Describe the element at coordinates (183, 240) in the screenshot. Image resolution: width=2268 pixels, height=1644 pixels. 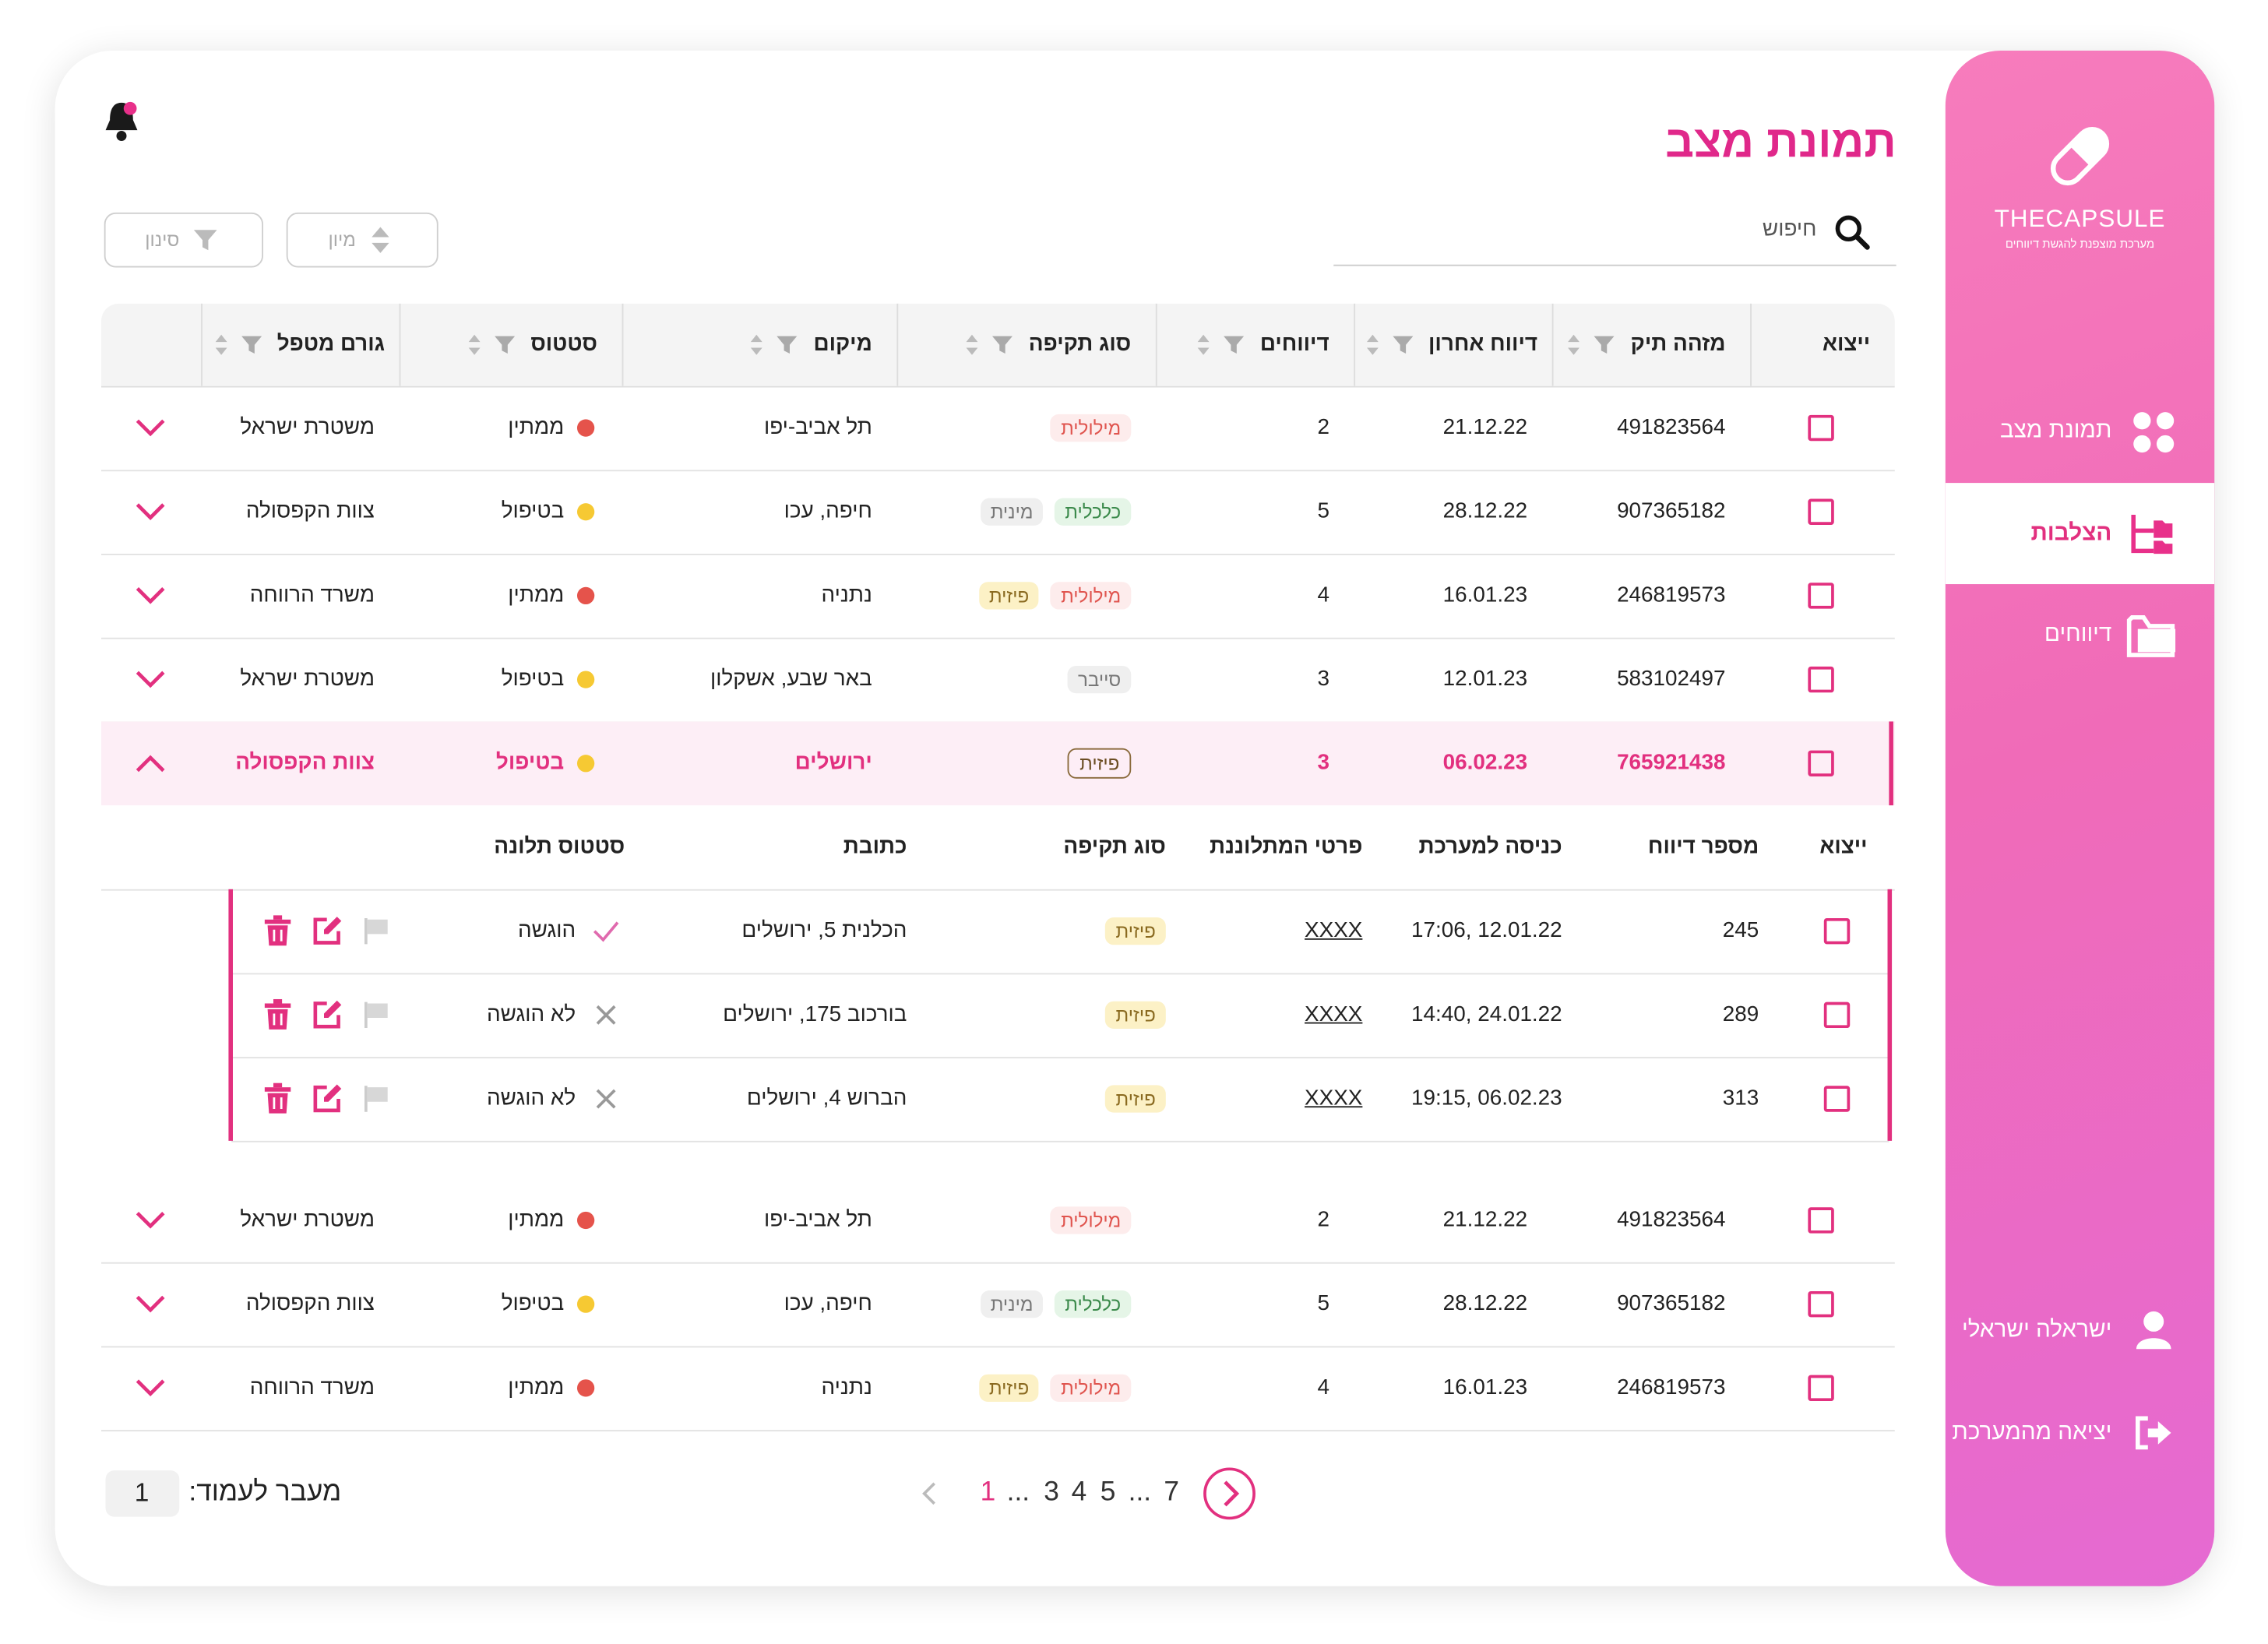
I see `filter-button` at that location.